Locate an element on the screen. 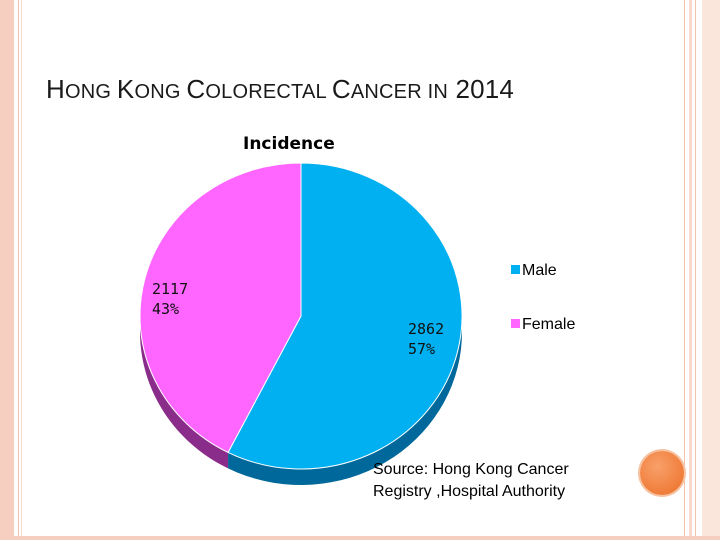  title-part: OLORECTAL is located at coordinates (268, 92).